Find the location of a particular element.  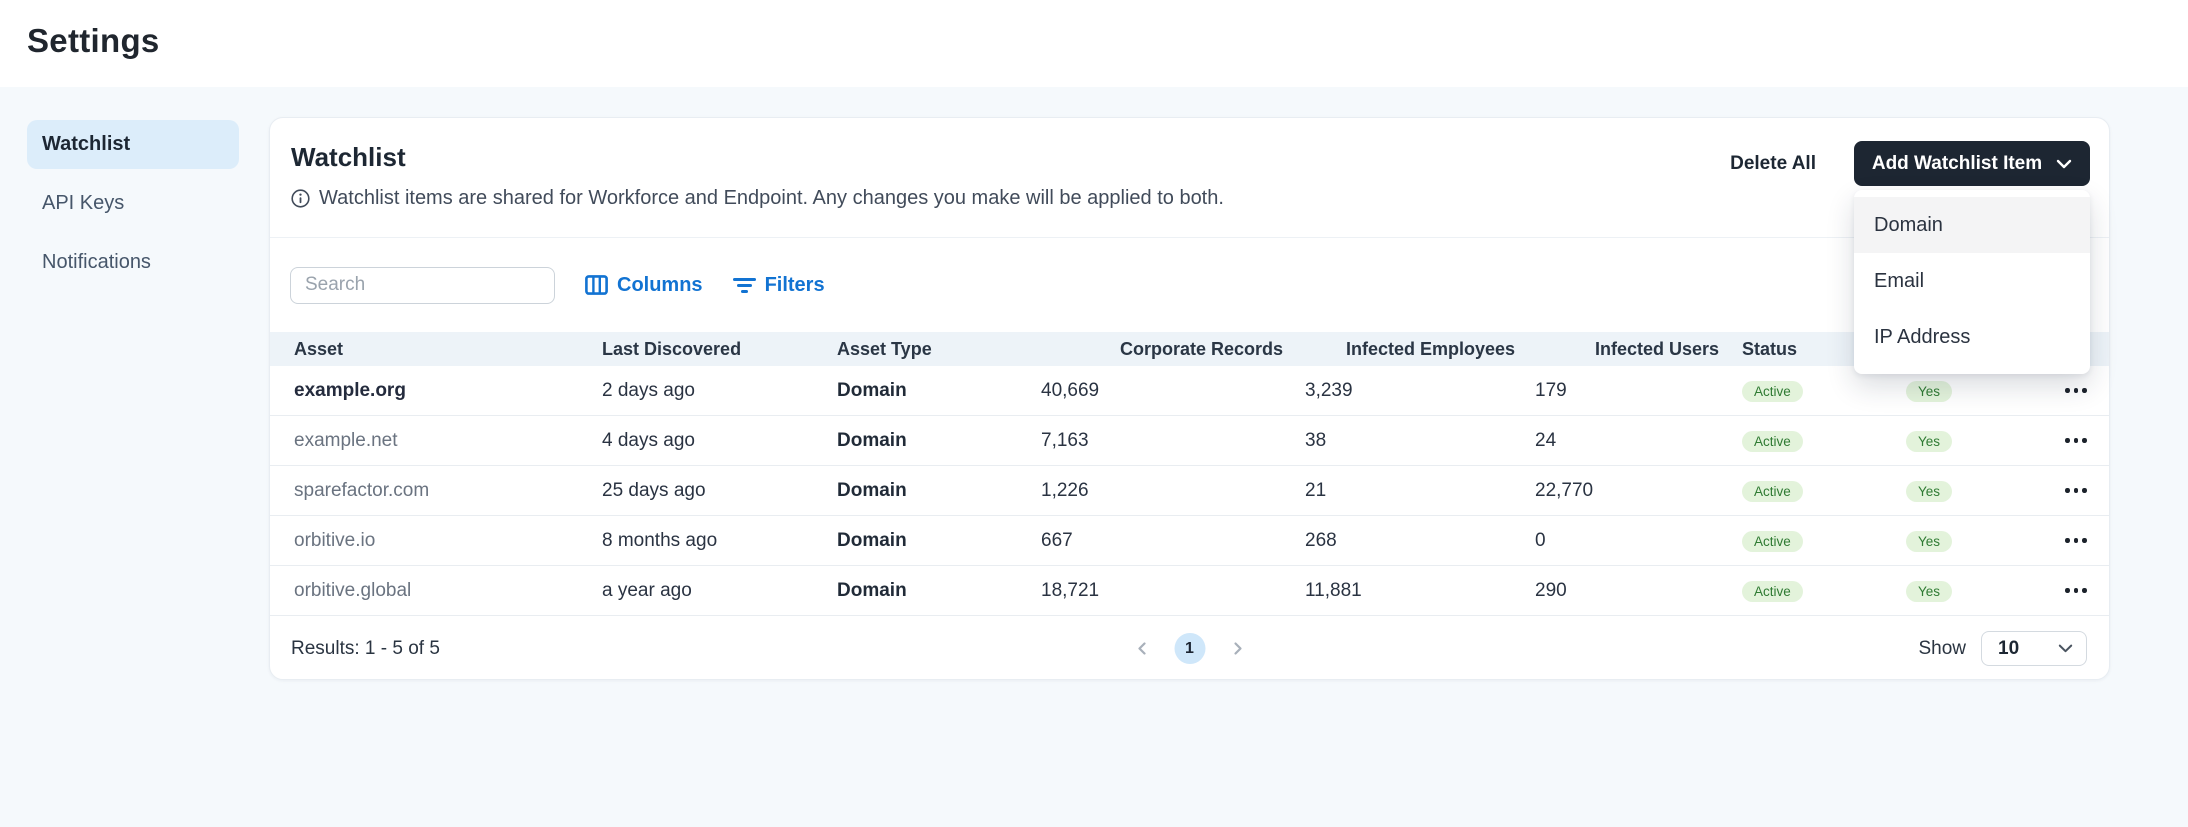

cell-corporate-records: 1,226 is located at coordinates (1065, 490).